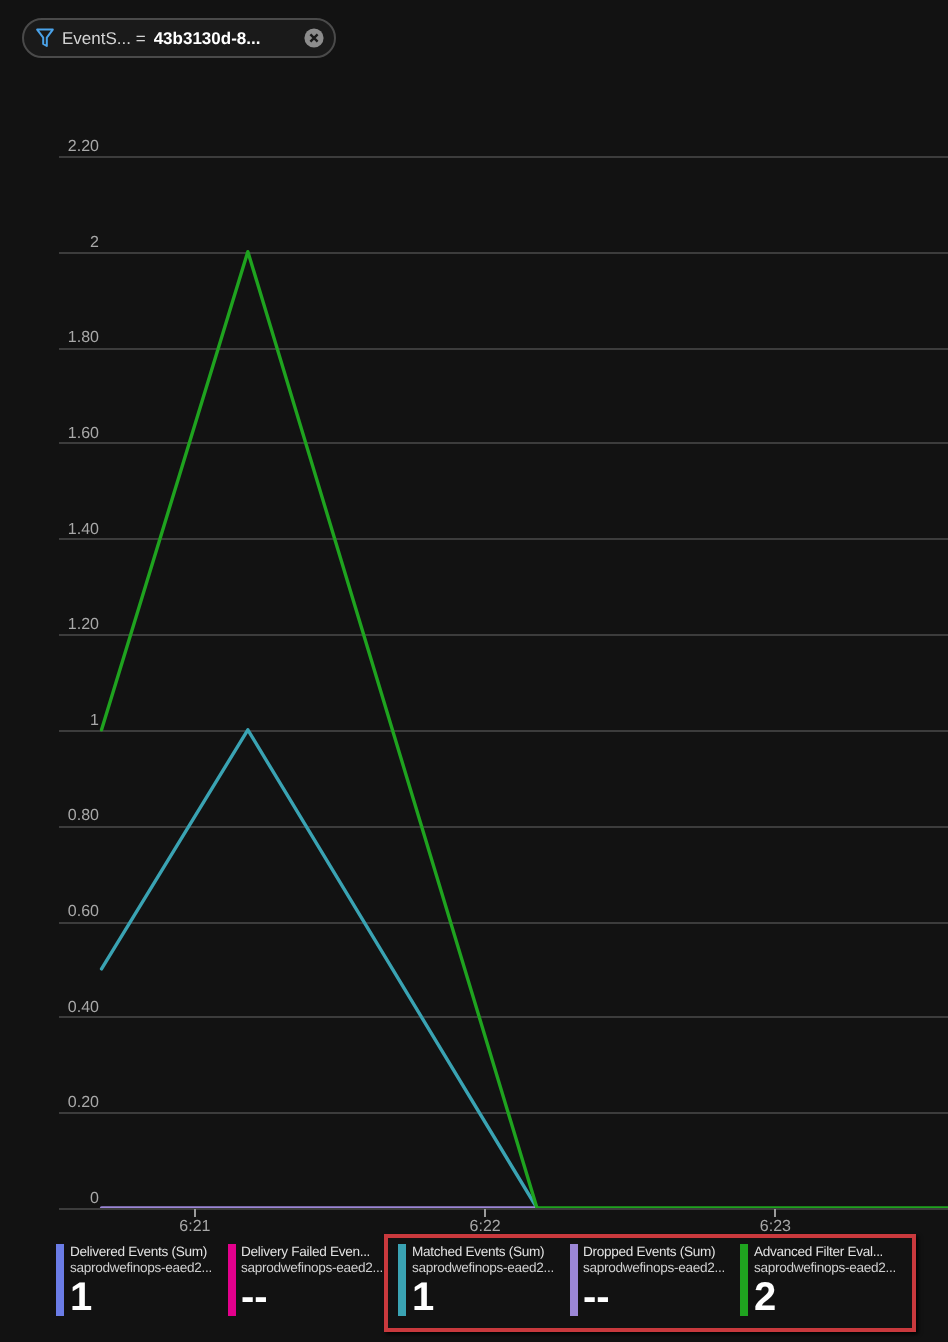  What do you see at coordinates (95, 1198) in the screenshot?
I see `y-tick-label: 0` at bounding box center [95, 1198].